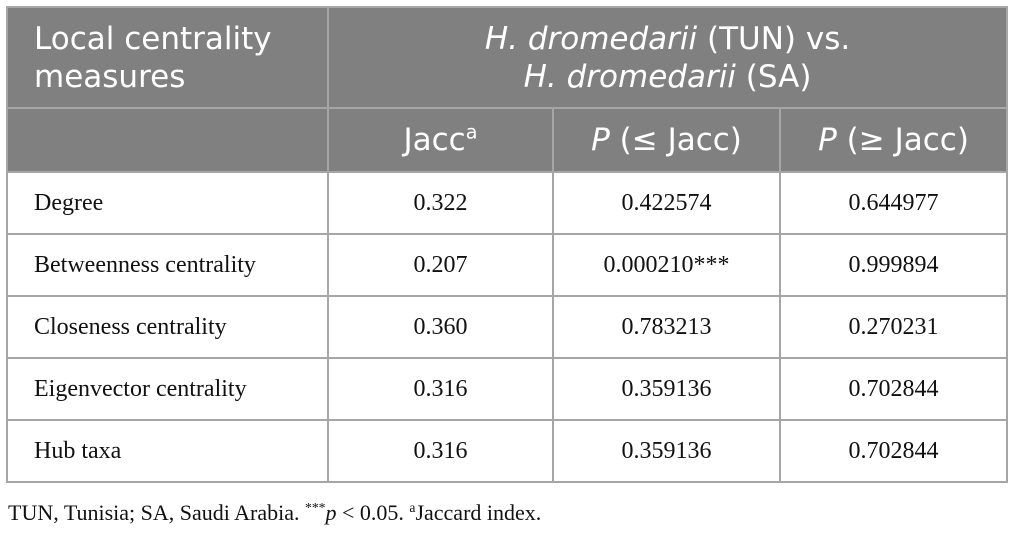 The image size is (1014, 535). Describe the element at coordinates (153, 57) in the screenshot. I see `header-text: Local centrality measures` at that location.